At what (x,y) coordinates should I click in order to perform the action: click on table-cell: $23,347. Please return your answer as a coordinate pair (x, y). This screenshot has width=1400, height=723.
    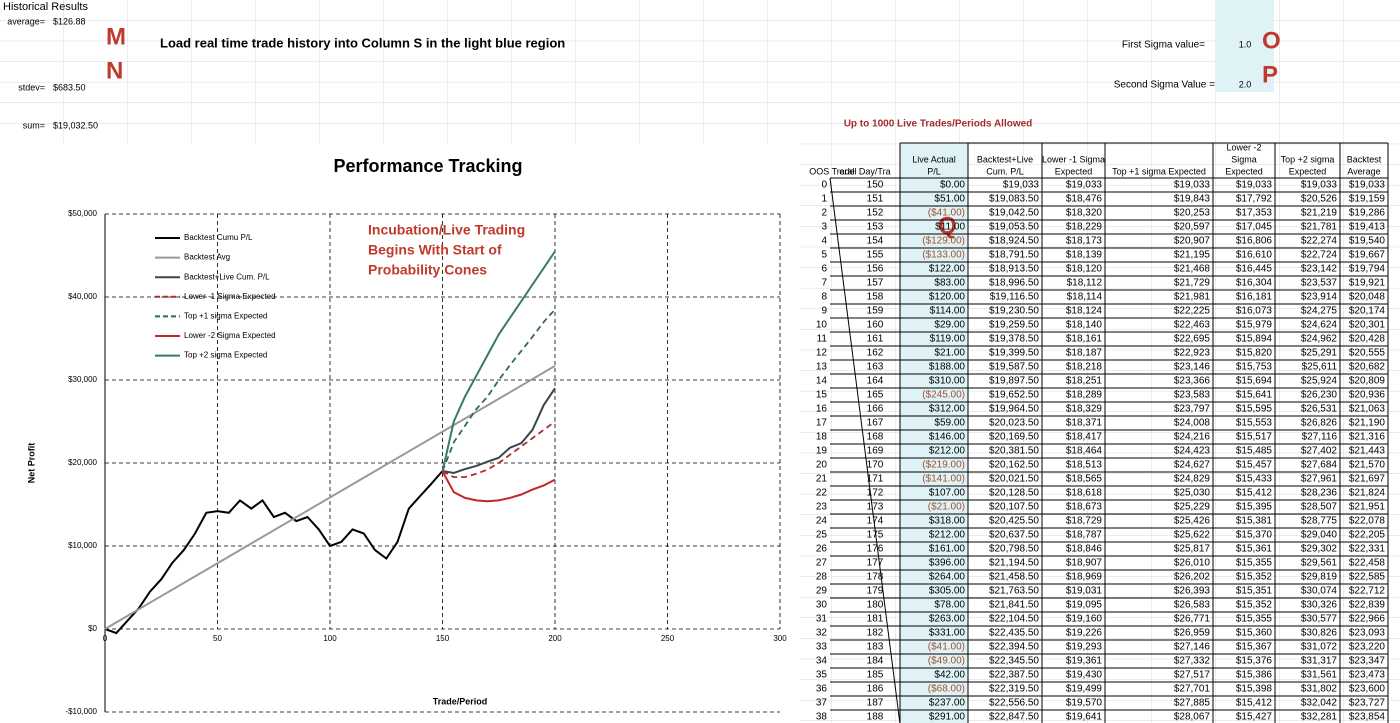
    Looking at the image, I should click on (1367, 661).